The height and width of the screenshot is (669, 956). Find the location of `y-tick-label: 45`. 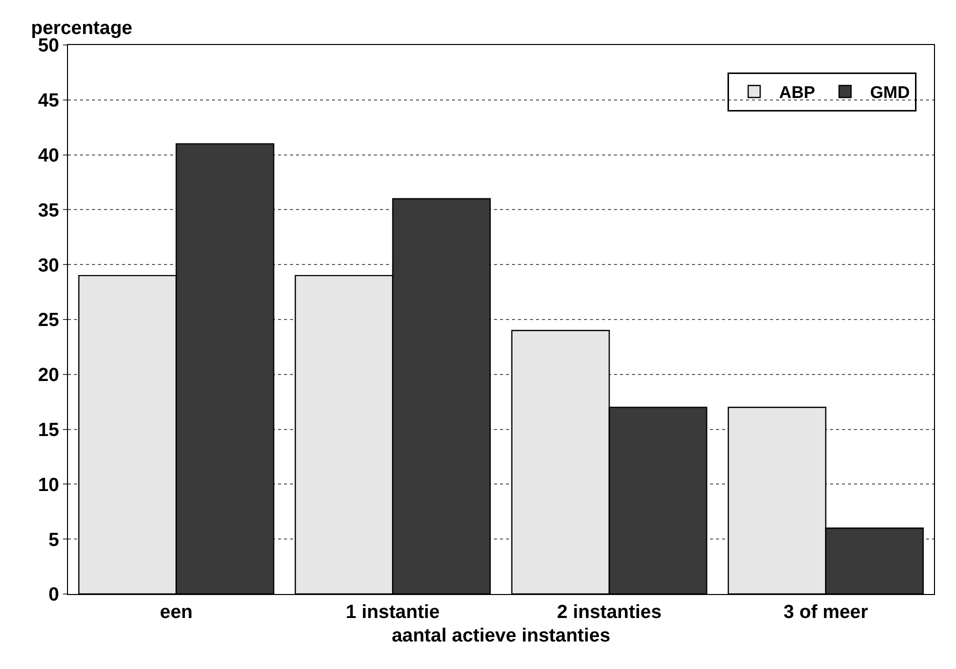

y-tick-label: 45 is located at coordinates (49, 101).